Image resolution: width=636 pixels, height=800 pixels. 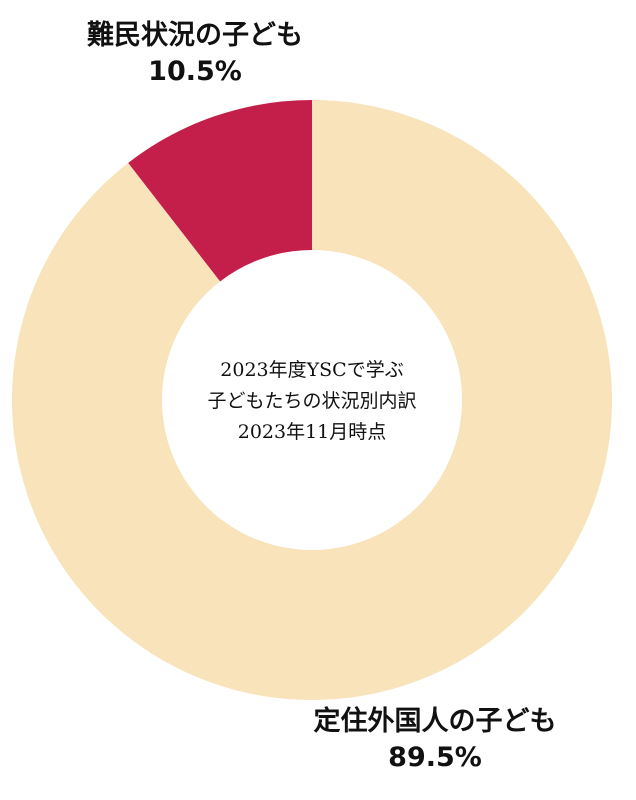 I want to click on slice-label-name: 難民状況の子ども, so click(x=195, y=35).